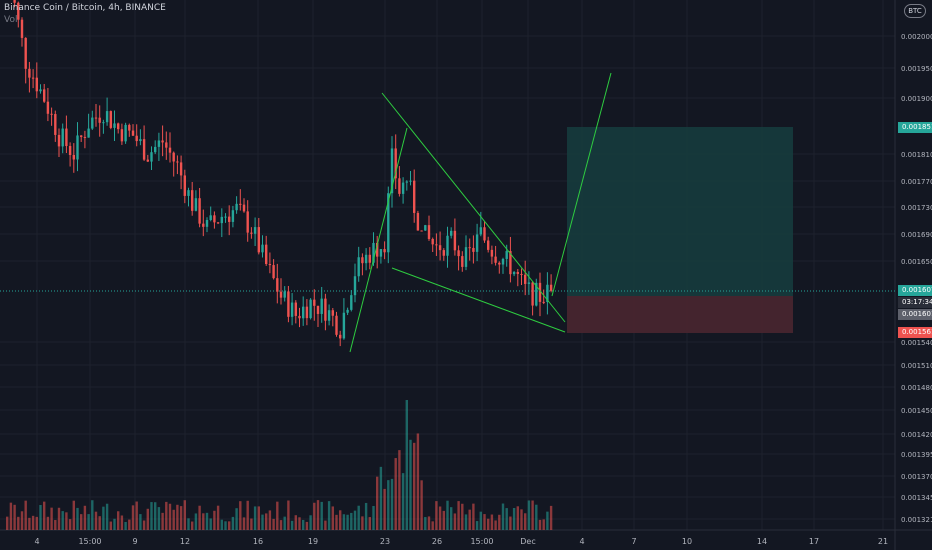 This screenshot has width=932, height=550. What do you see at coordinates (915, 11) in the screenshot?
I see `currency-badge: BTC` at bounding box center [915, 11].